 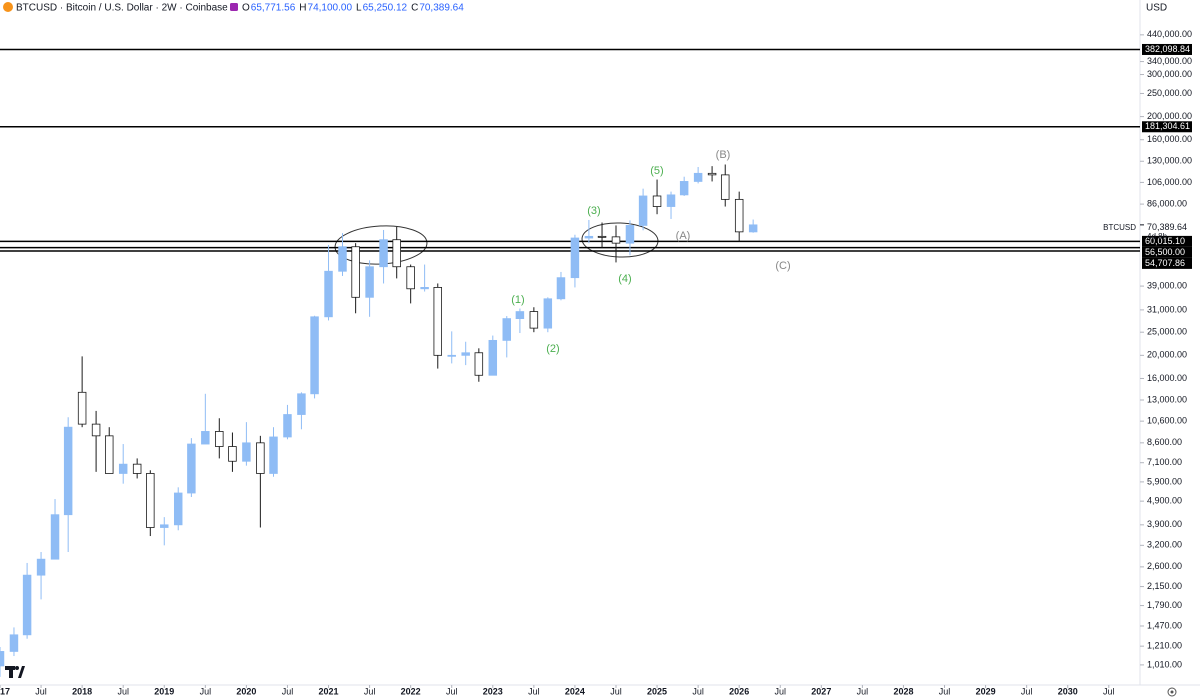 I want to click on wave-label: (2), so click(x=552, y=349).